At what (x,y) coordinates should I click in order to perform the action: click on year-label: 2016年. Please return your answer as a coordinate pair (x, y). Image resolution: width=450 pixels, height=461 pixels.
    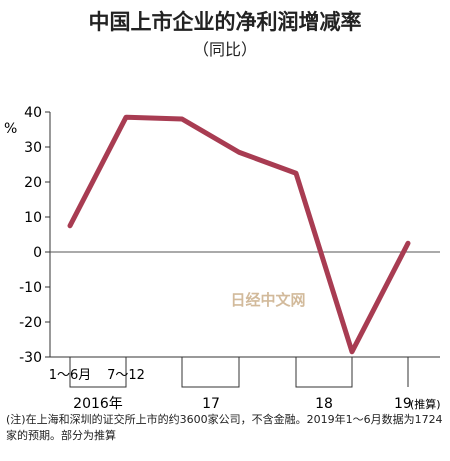
    Looking at the image, I should click on (98, 403).